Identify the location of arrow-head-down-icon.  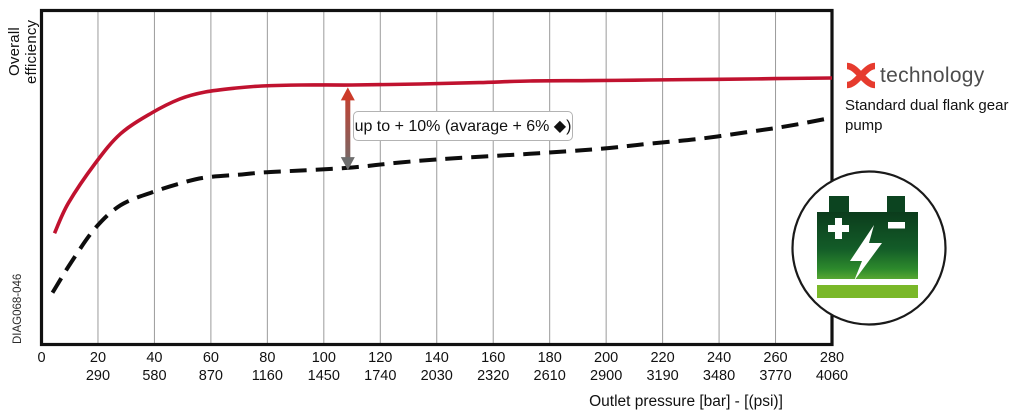
(347, 164).